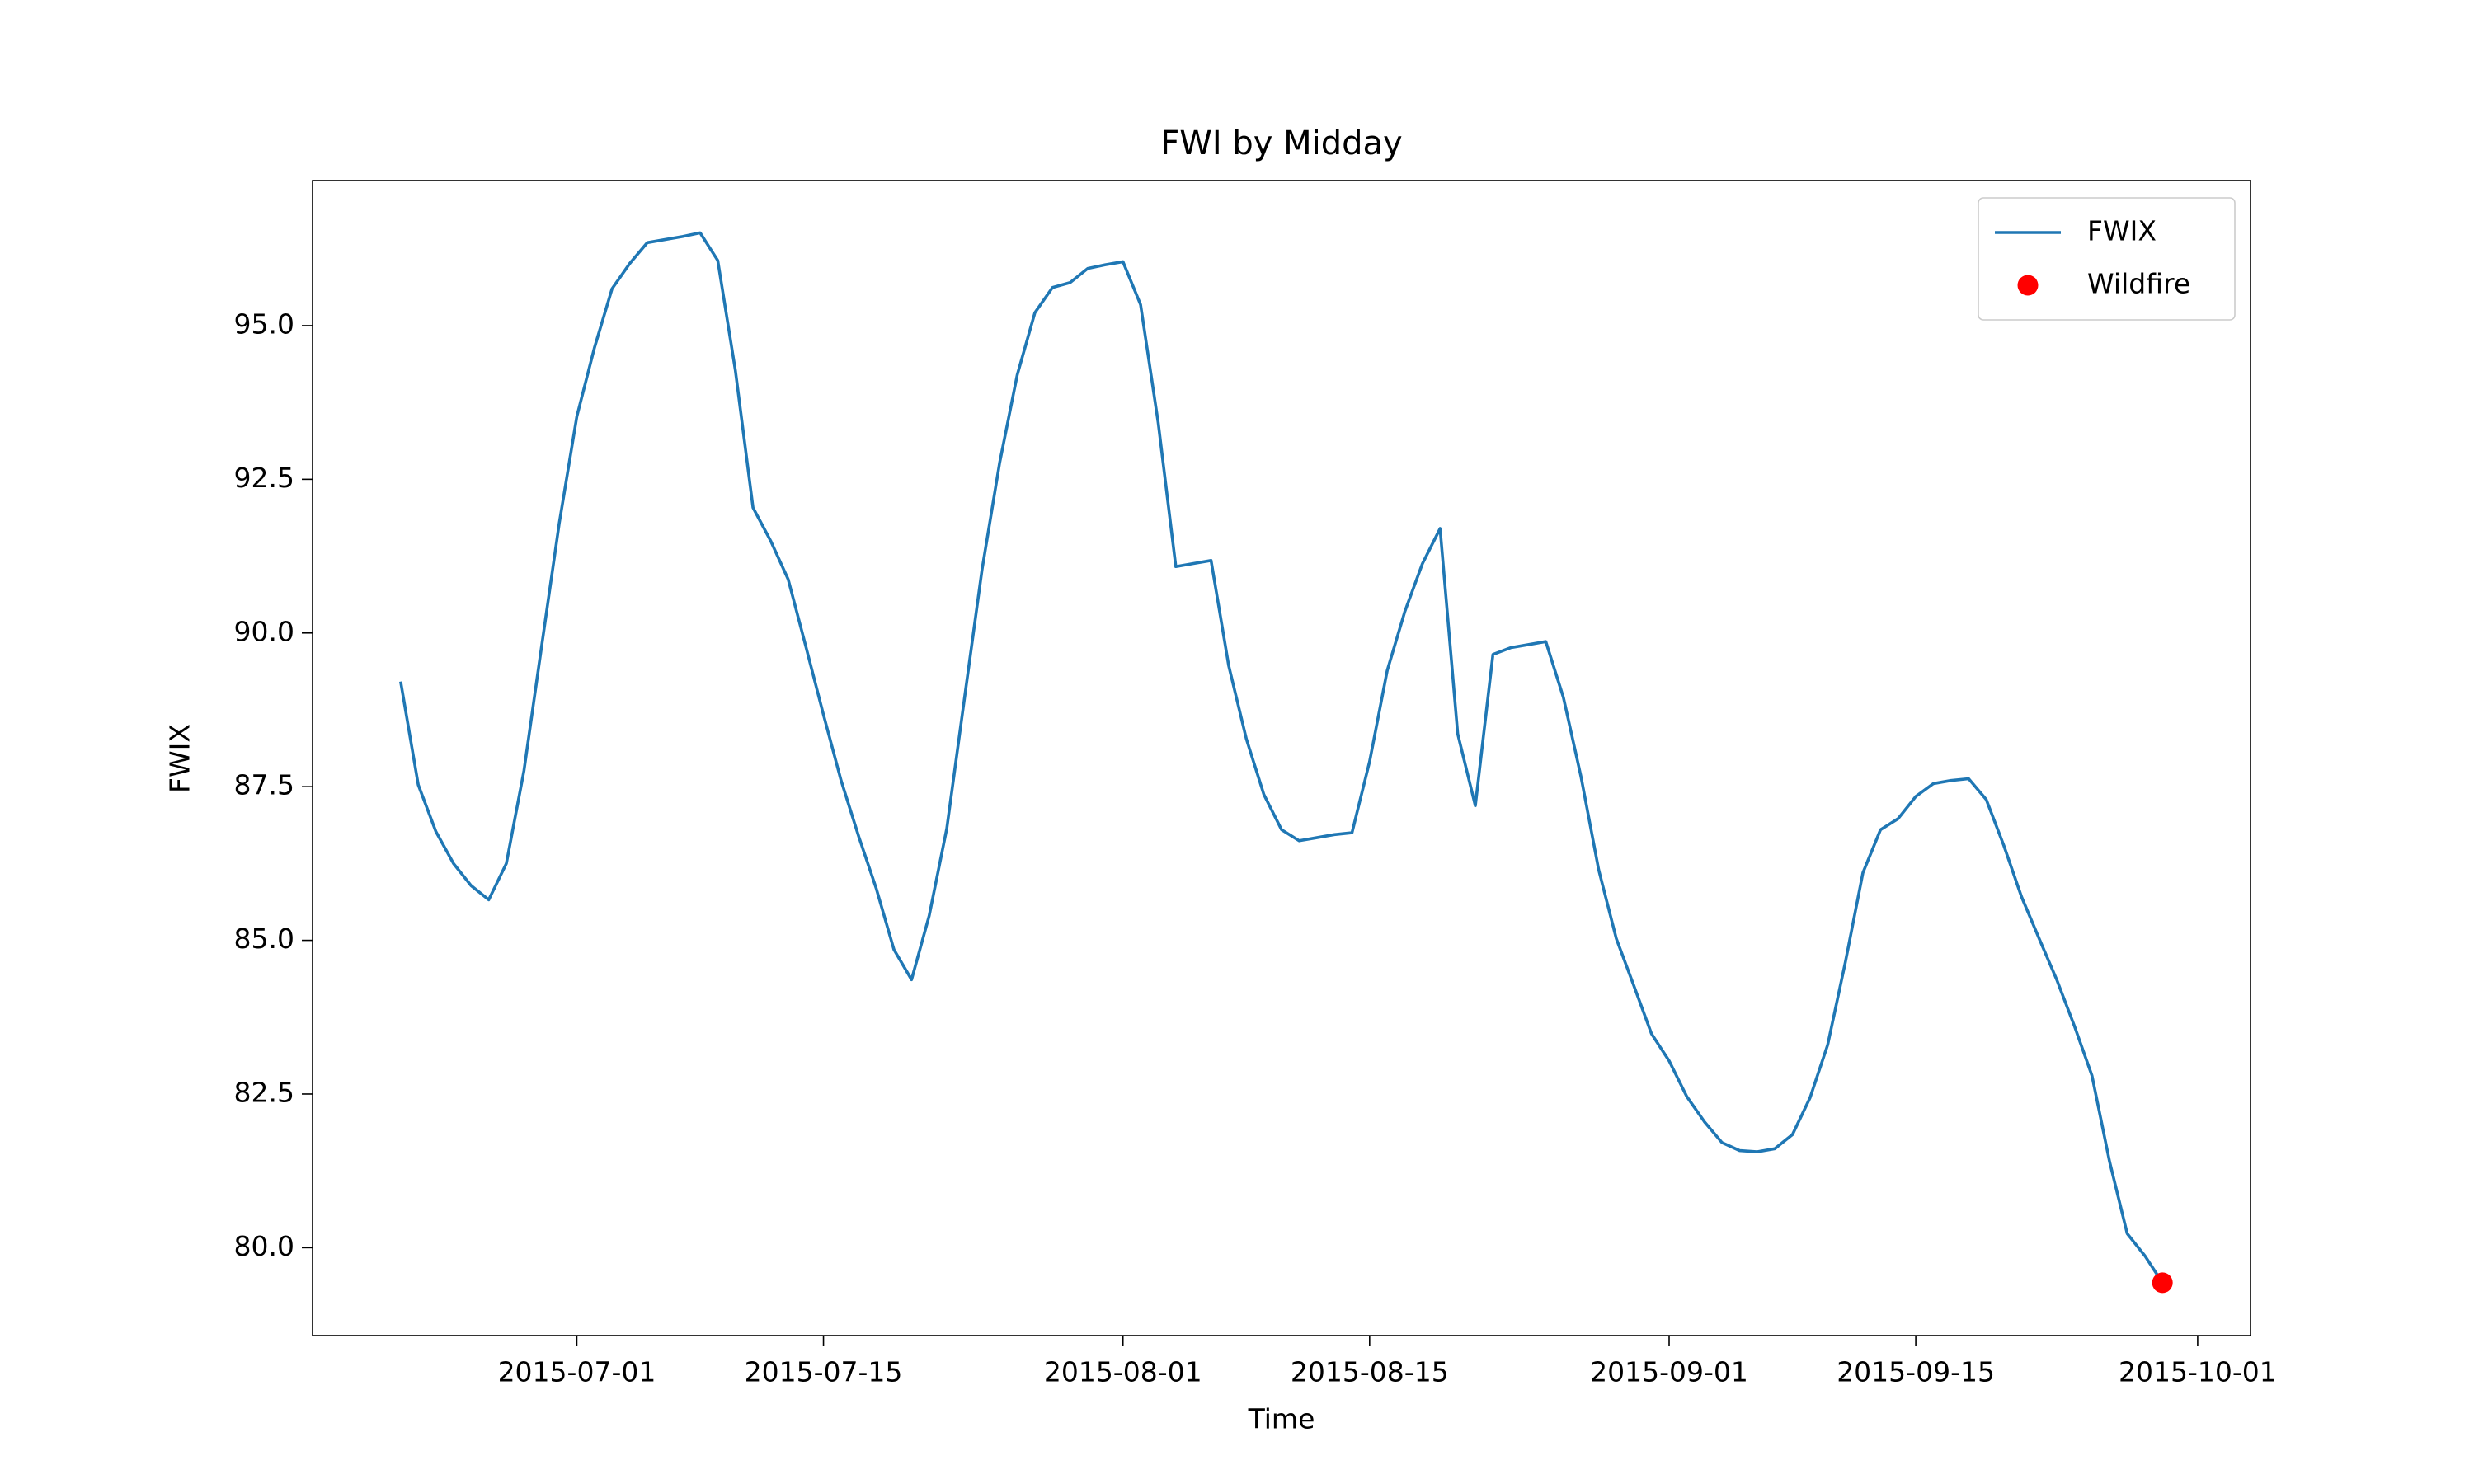  I want to click on legend-label: Wildfire, so click(2138, 284).